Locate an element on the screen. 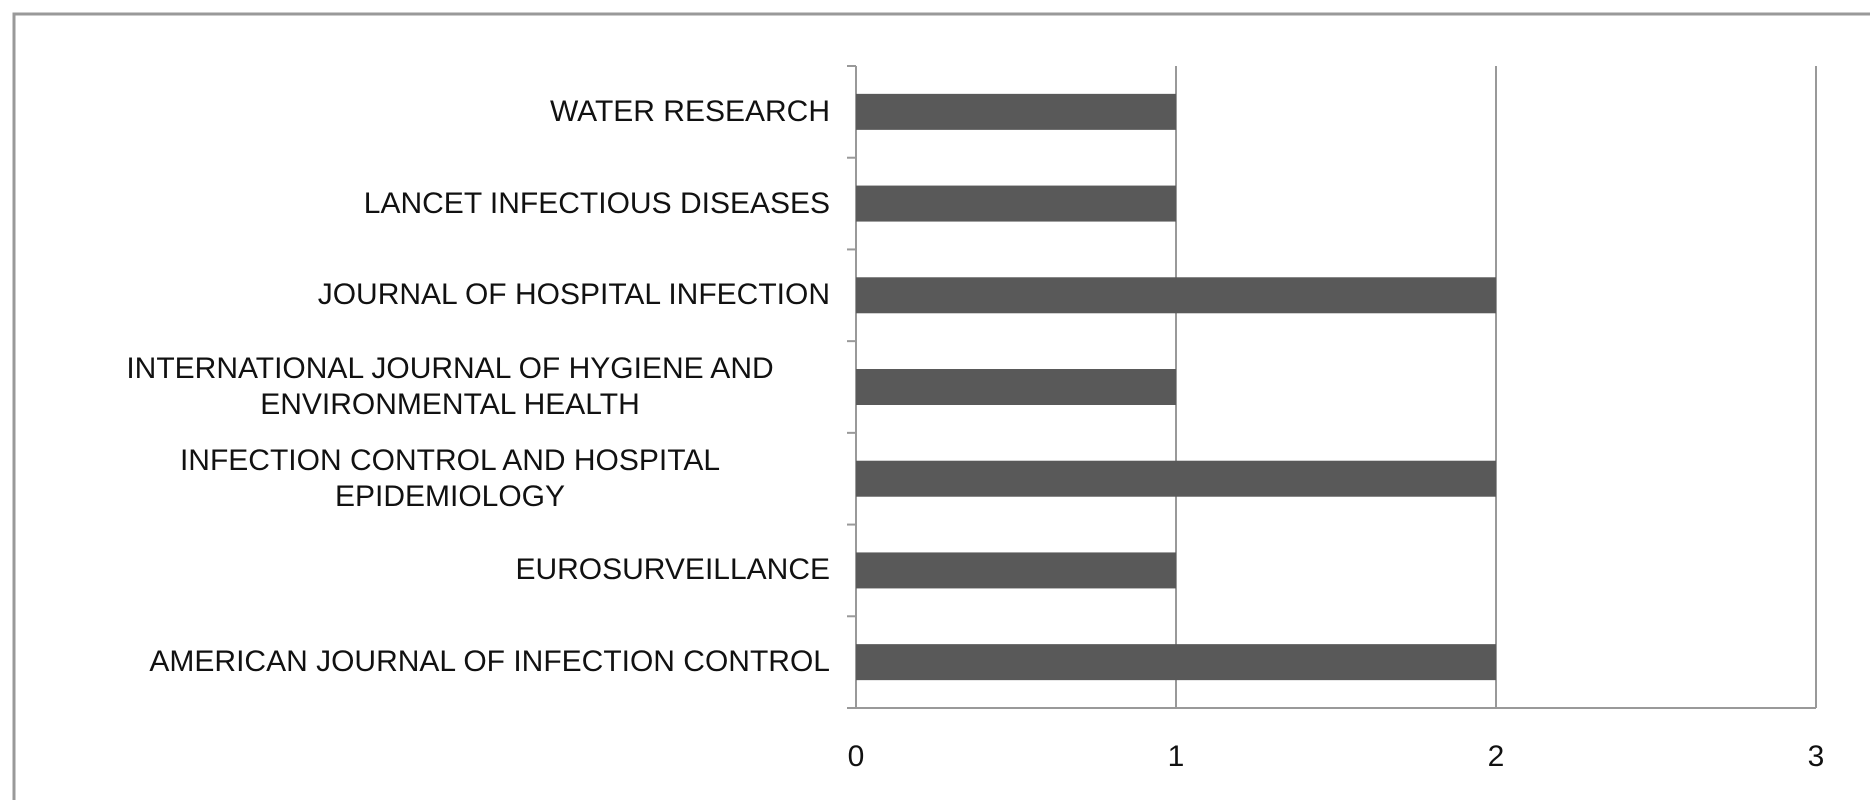  y-tick-label: EUROSURVEILLANCE is located at coordinates (672, 570).